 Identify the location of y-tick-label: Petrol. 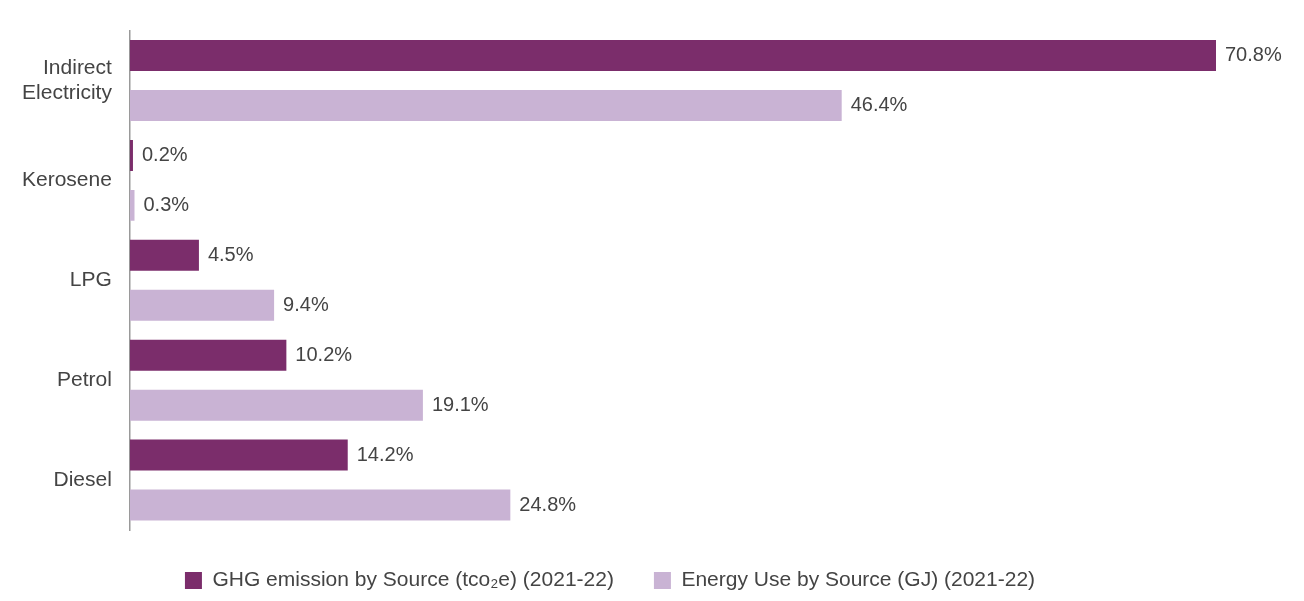
(84, 378).